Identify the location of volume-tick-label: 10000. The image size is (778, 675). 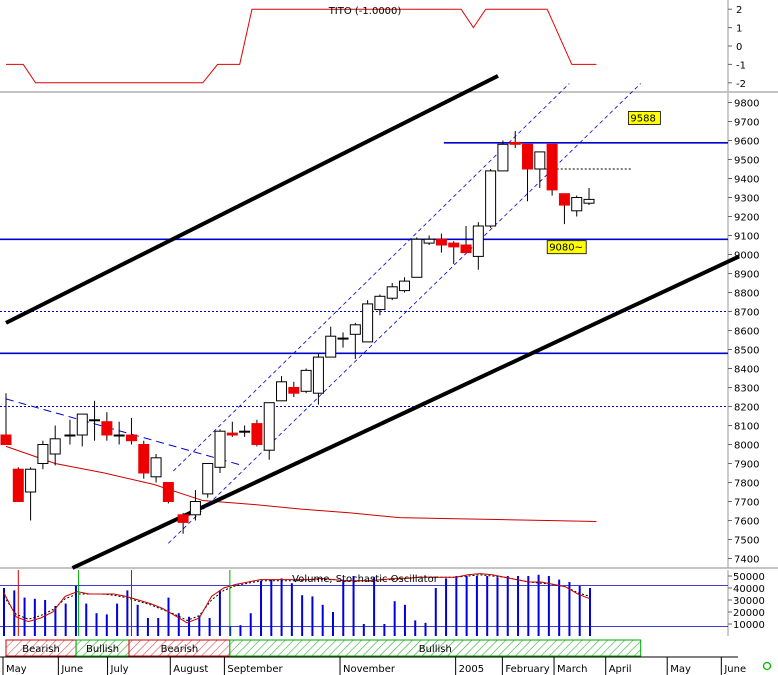
(749, 625).